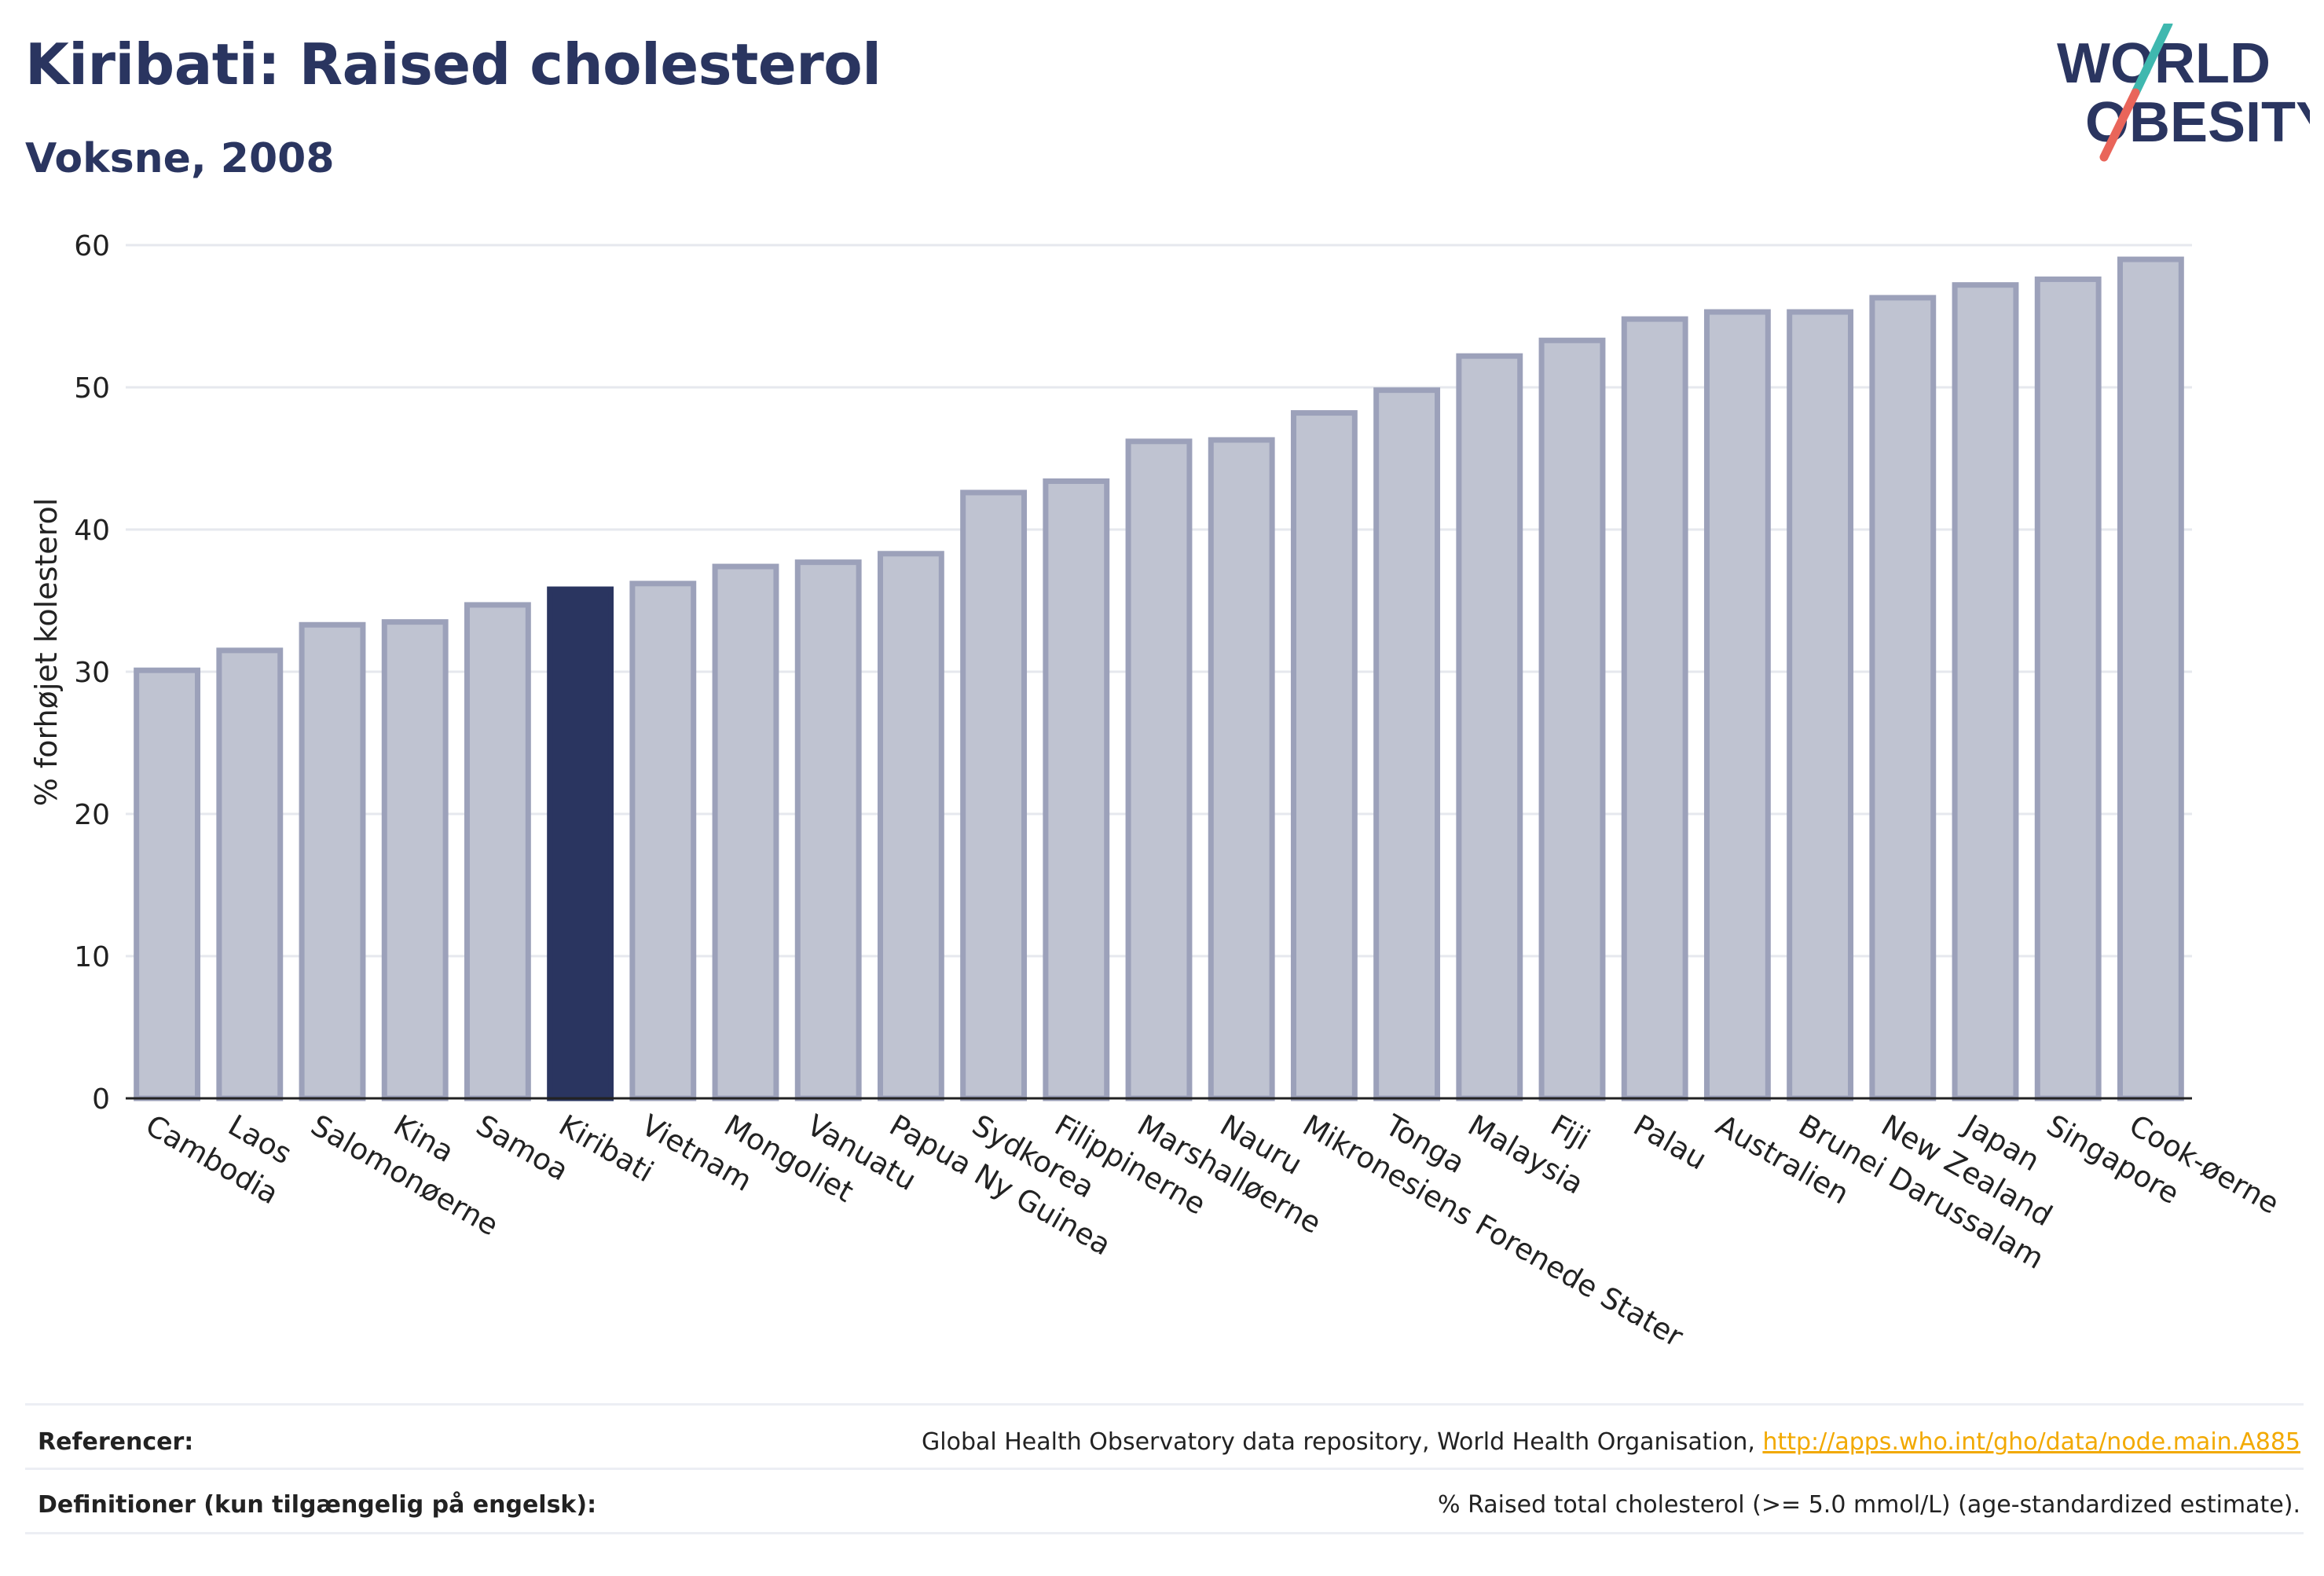 The width and height of the screenshot is (2324, 1576). Describe the element at coordinates (2119, 125) in the screenshot. I see `logo-slash-bottom` at that location.